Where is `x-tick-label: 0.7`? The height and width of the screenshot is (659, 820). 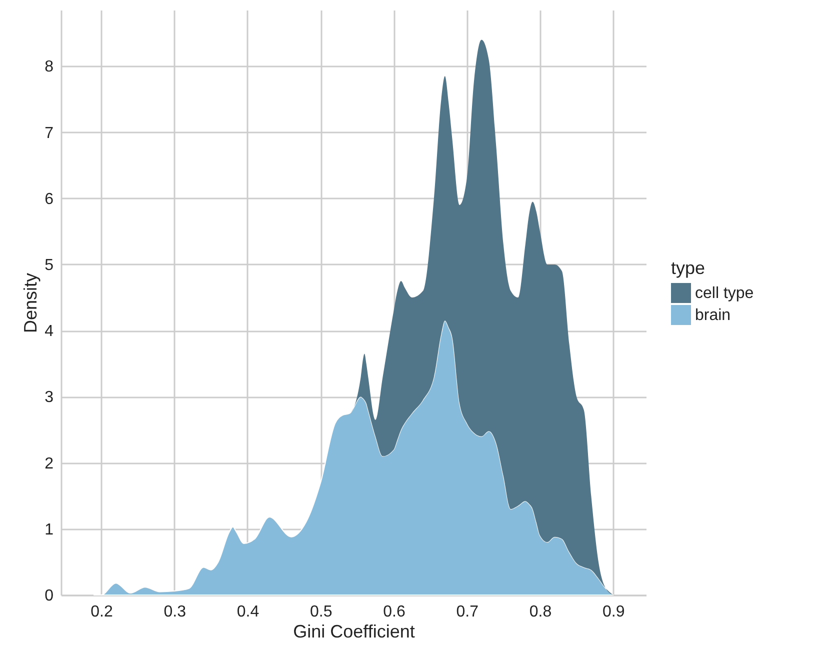
x-tick-label: 0.7 is located at coordinates (467, 612).